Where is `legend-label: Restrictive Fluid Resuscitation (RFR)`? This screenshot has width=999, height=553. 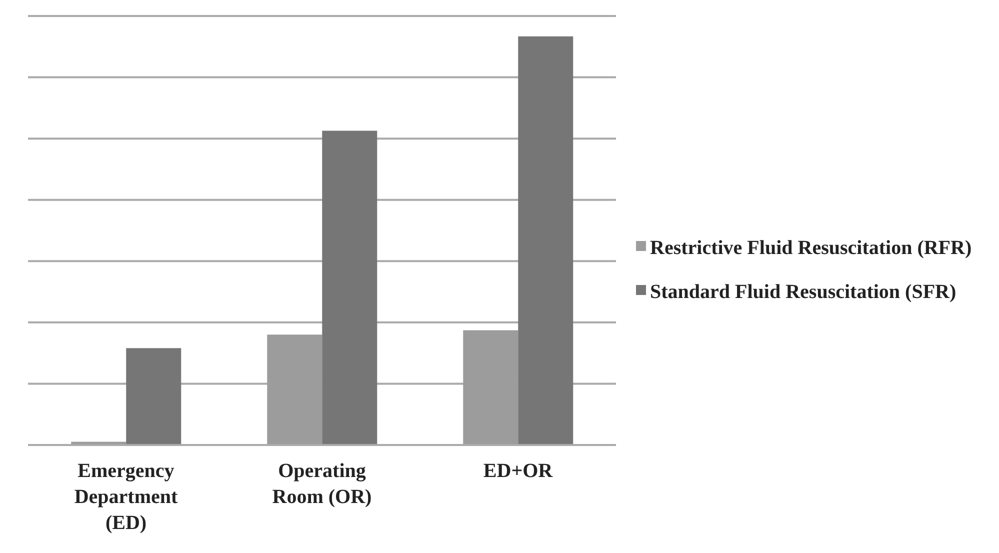
legend-label: Restrictive Fluid Resuscitation (RFR) is located at coordinates (811, 248).